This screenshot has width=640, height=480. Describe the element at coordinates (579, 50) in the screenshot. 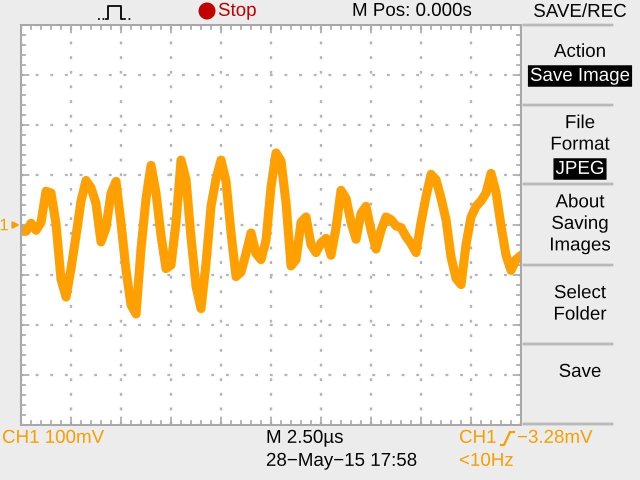

I see `text: Action` at that location.